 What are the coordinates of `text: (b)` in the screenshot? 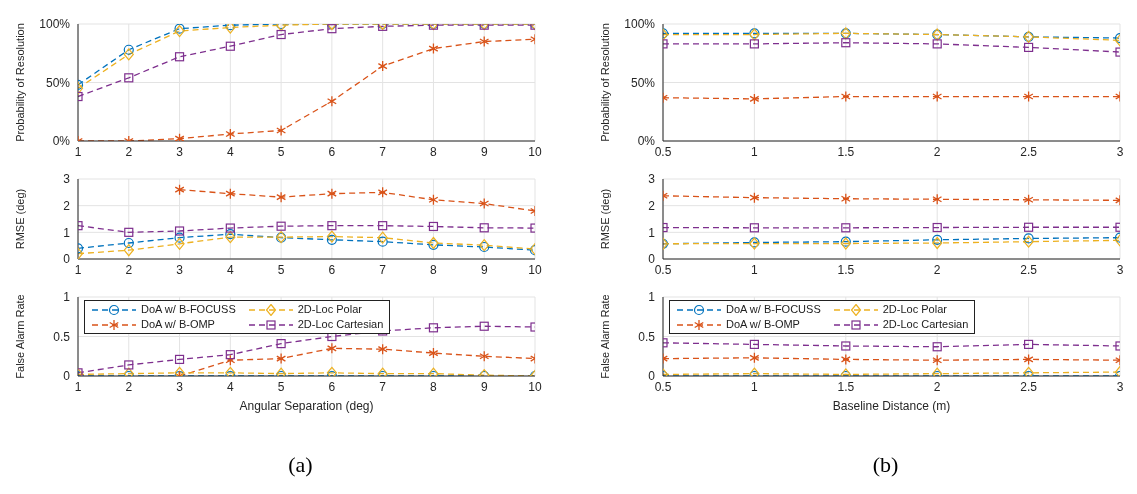 It's located at (885, 465).